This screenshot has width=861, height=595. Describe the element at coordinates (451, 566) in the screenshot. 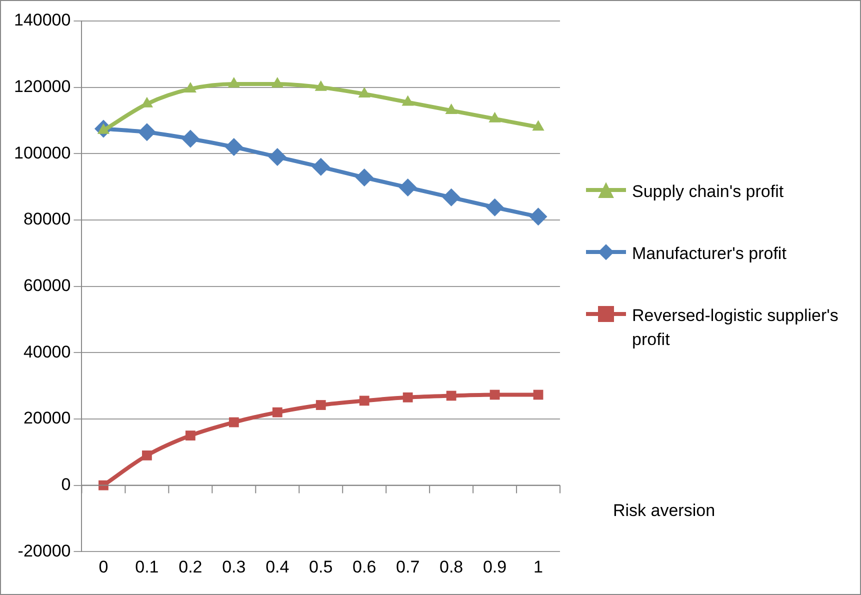

I see `x-tick-label: 0.8` at that location.